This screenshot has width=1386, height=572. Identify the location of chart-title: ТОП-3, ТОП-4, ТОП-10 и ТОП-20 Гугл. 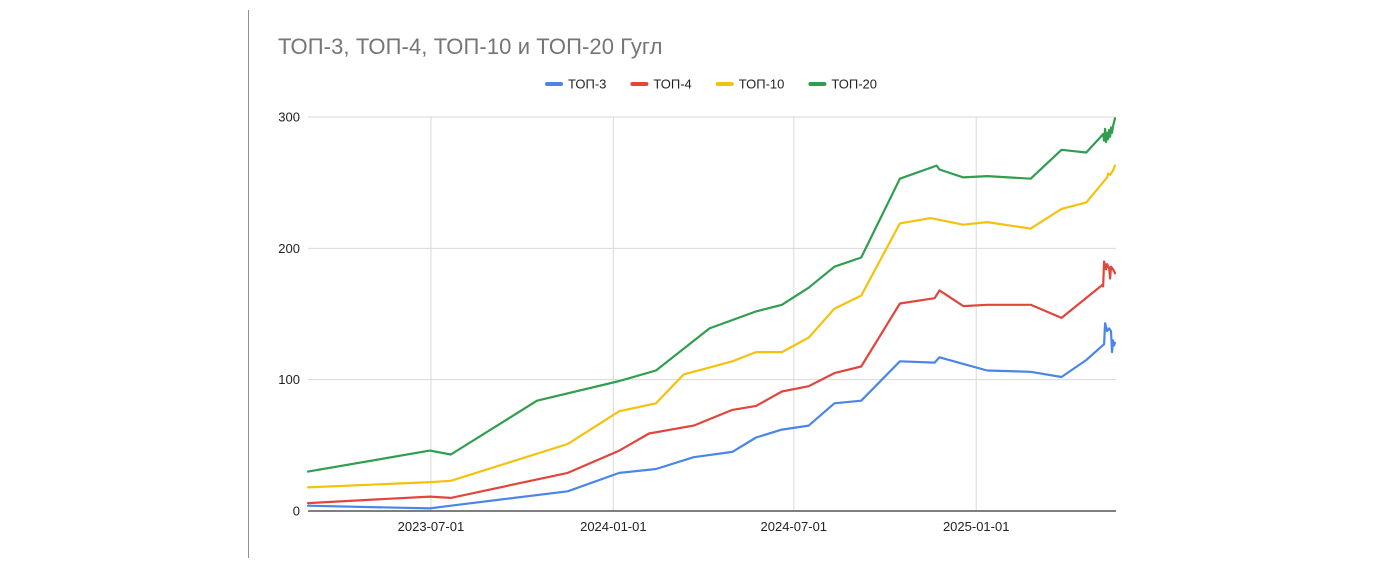
(470, 46).